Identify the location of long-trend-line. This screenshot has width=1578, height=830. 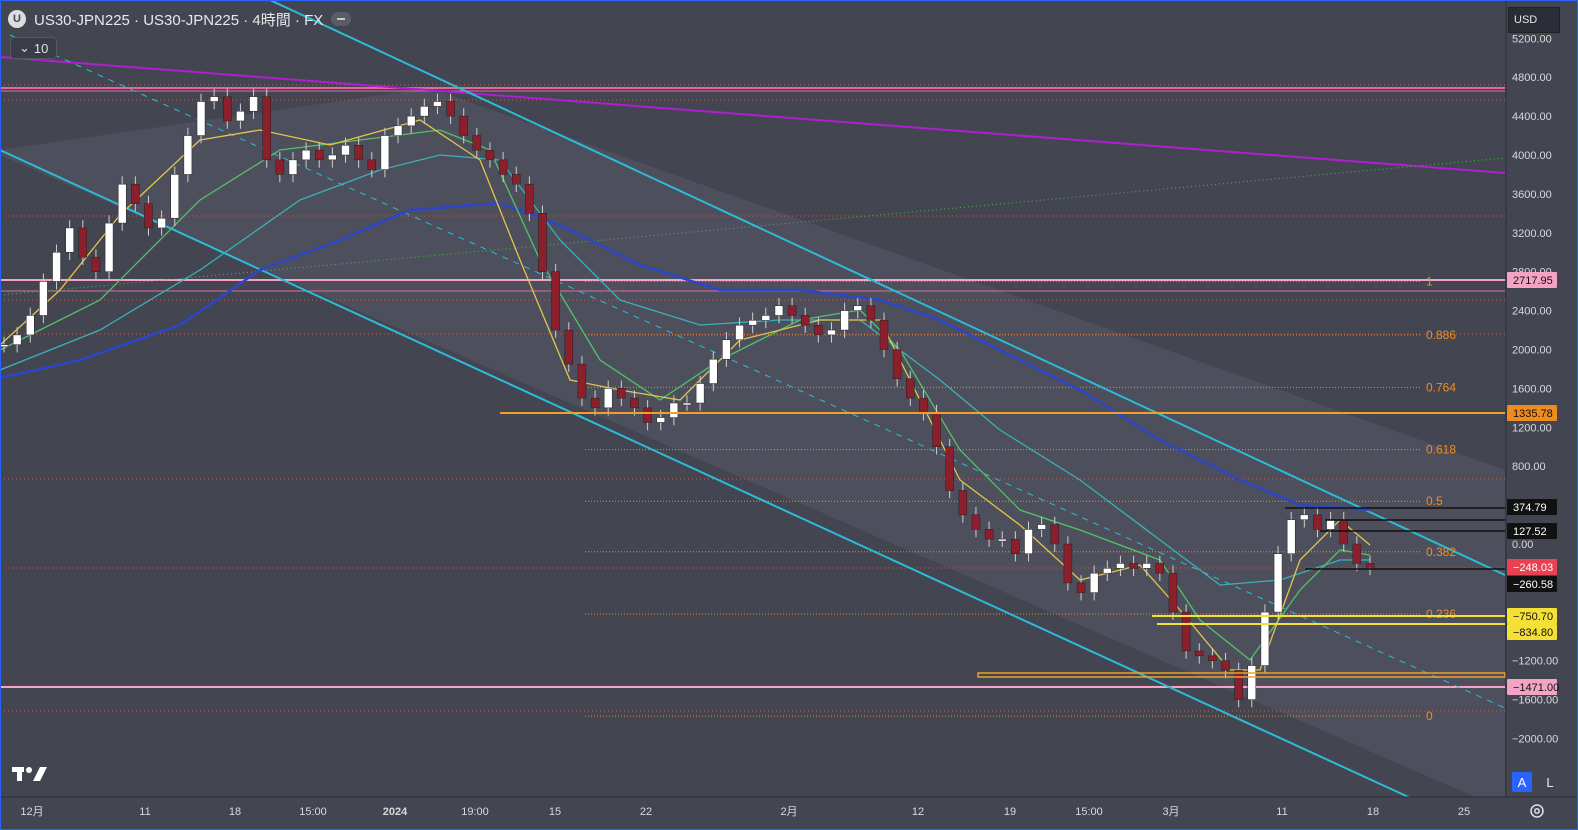
(753, 115).